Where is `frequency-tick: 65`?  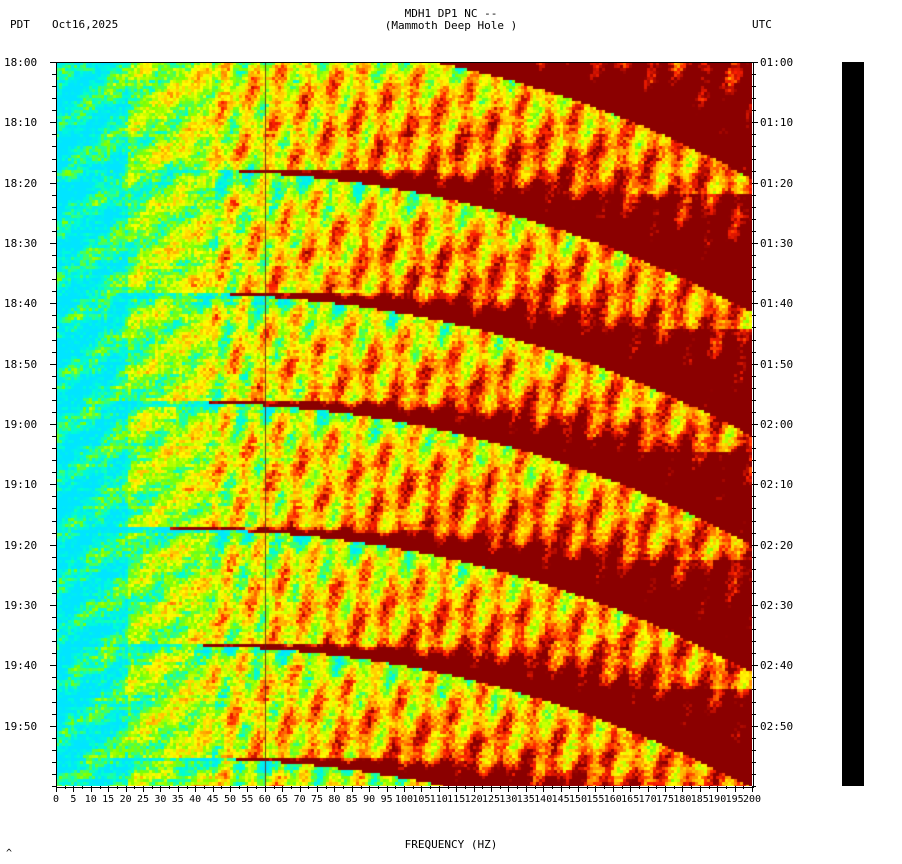
frequency-tick: 65 is located at coordinates (282, 799).